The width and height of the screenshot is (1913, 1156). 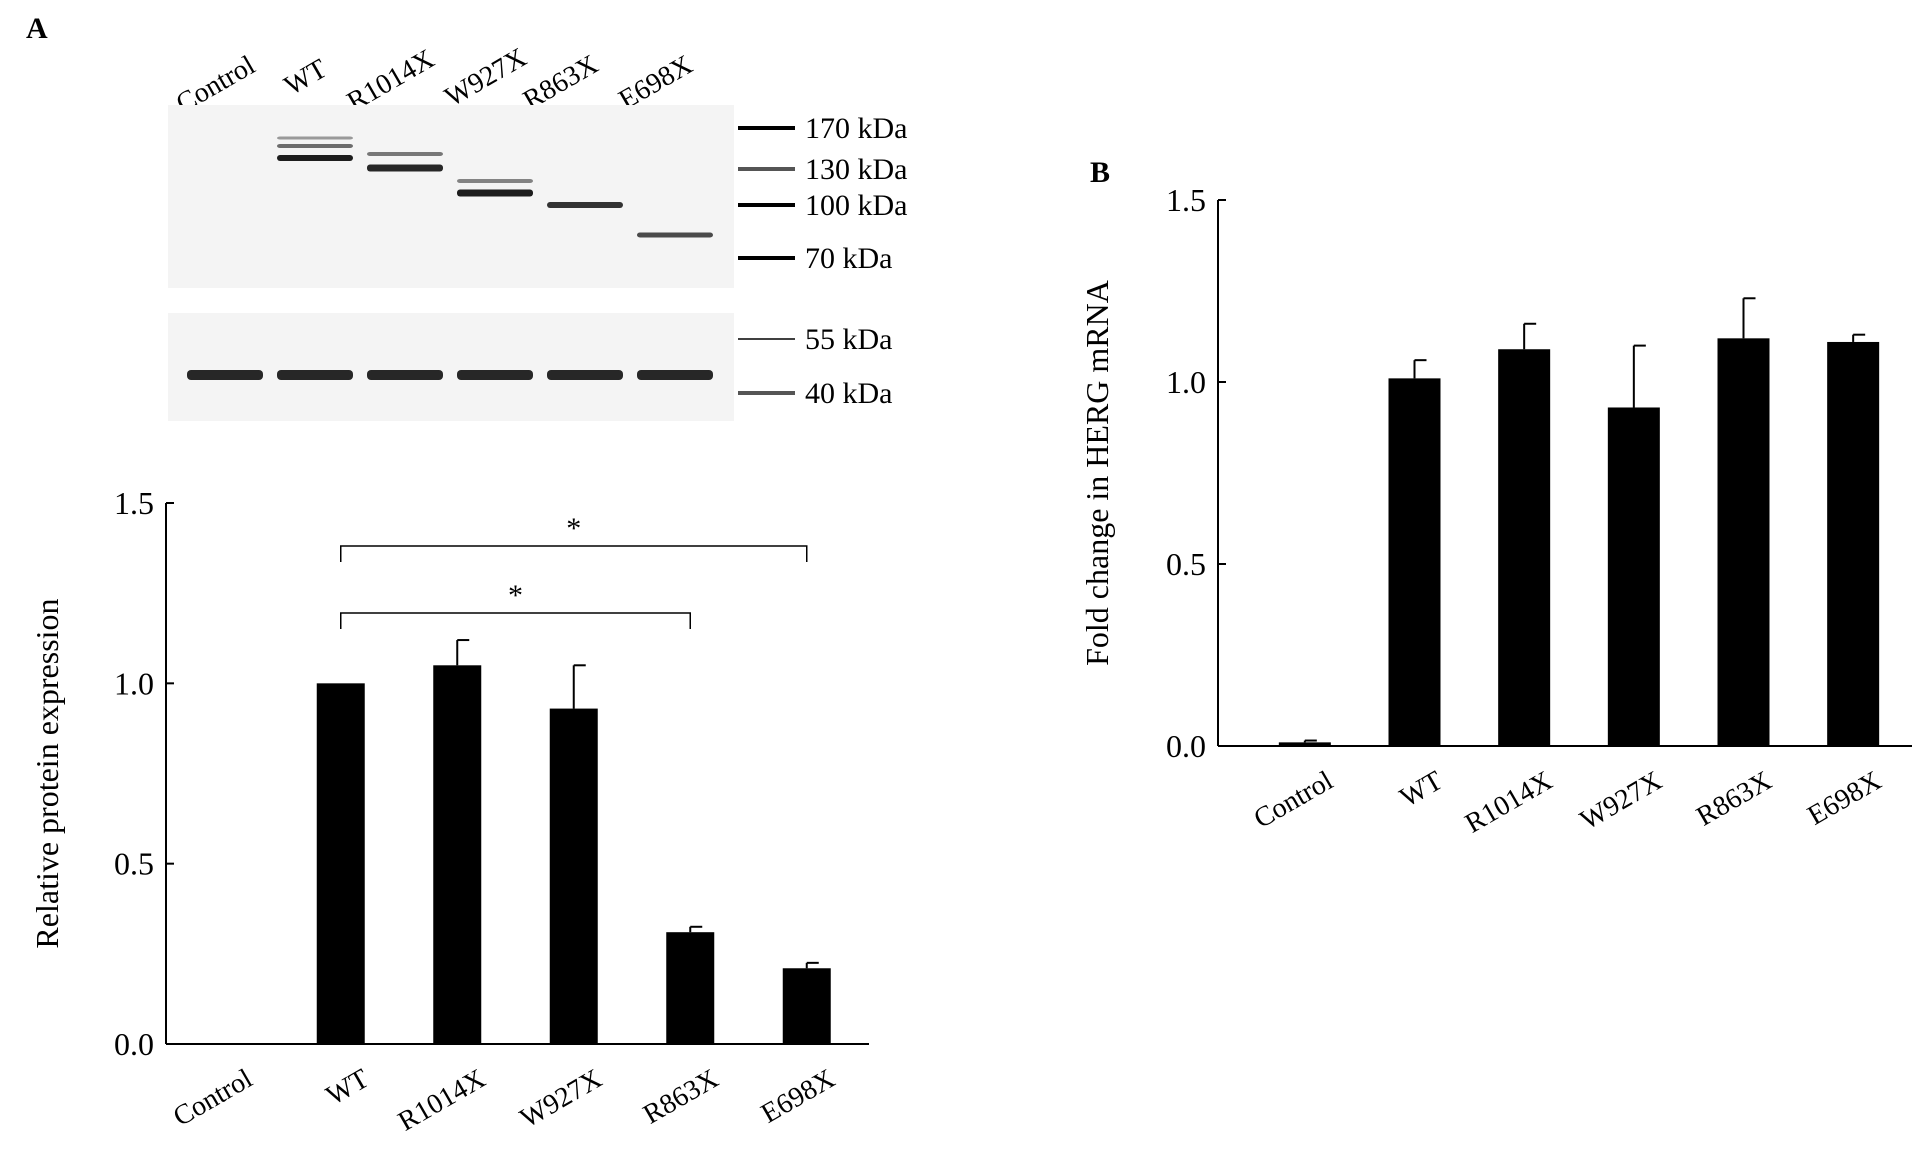 What do you see at coordinates (848, 258) in the screenshot?
I see `marker-label: 70 kDa` at bounding box center [848, 258].